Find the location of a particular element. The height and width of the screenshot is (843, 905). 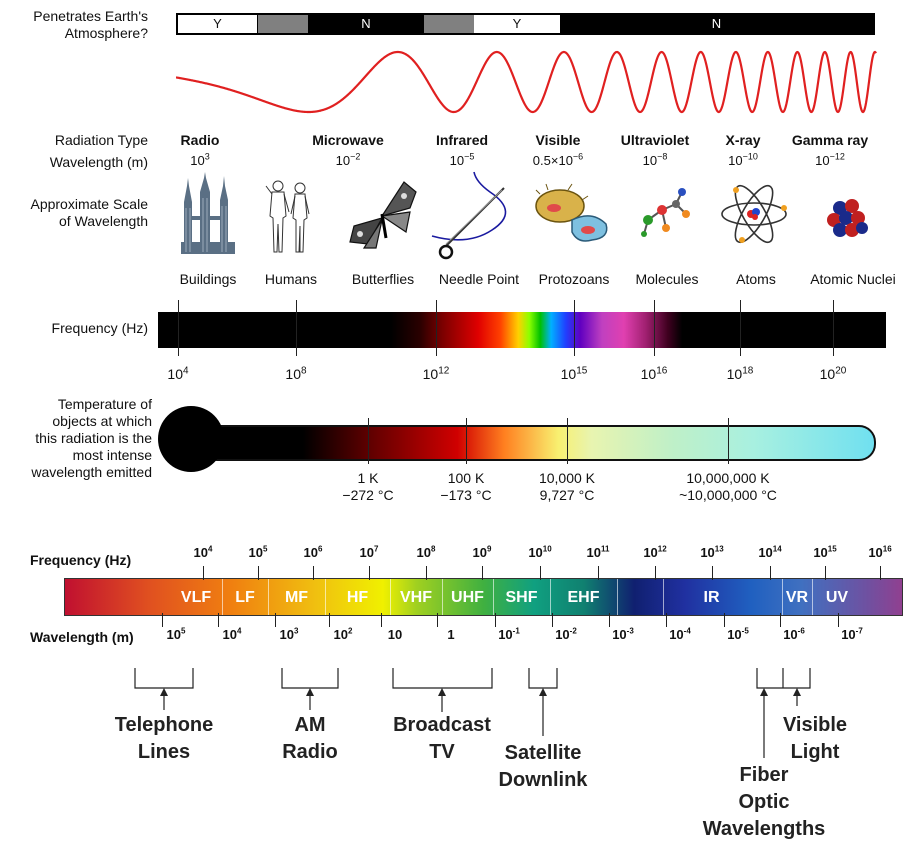

bottom-frequency-tick-label: 106 is located at coordinates (313, 552).